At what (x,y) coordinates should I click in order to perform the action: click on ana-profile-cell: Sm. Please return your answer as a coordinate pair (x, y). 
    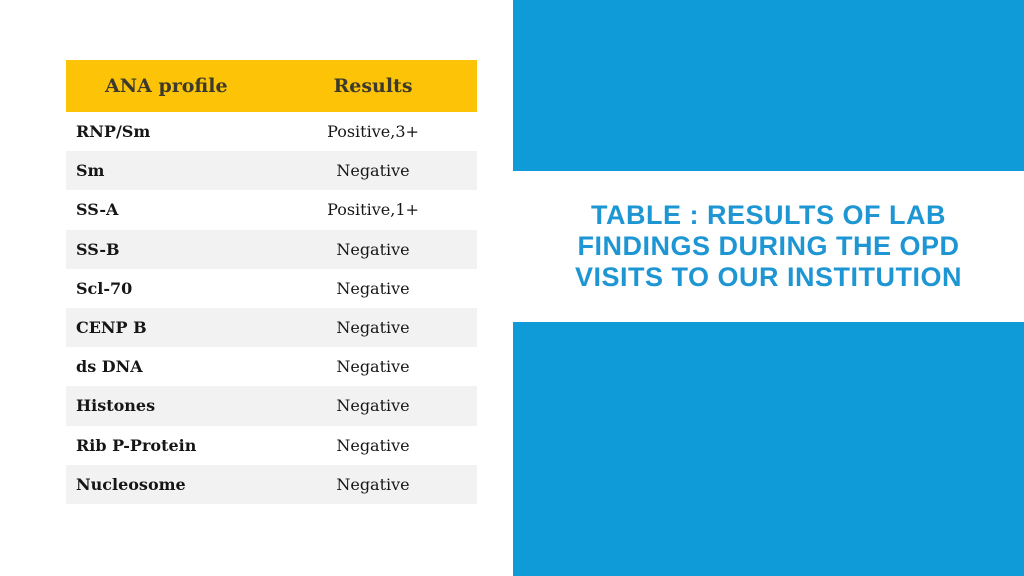
    Looking at the image, I should click on (90, 171).